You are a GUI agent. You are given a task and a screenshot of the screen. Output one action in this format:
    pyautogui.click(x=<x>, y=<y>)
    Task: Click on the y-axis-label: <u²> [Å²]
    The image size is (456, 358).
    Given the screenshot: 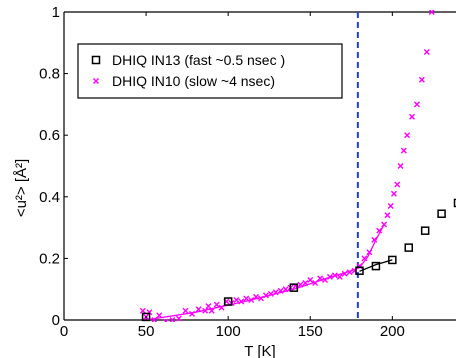 What is the action you would take?
    pyautogui.click(x=21, y=188)
    